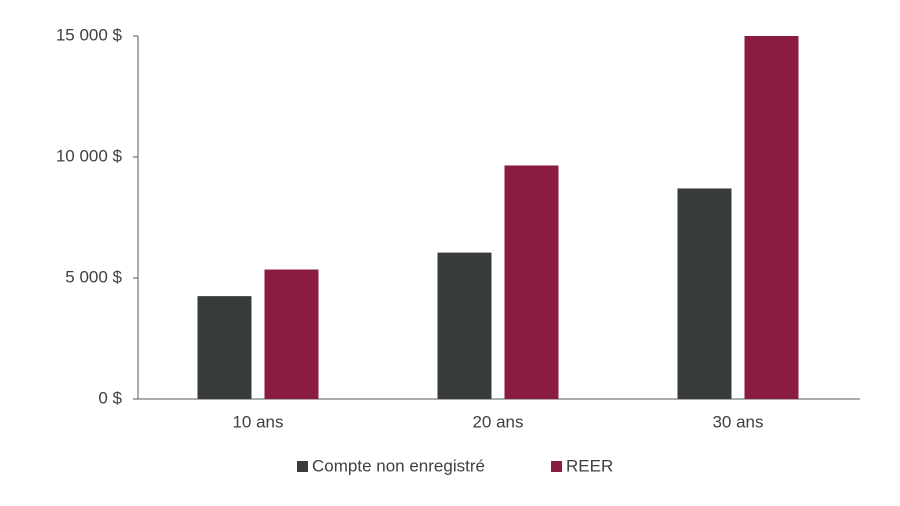 The width and height of the screenshot is (900, 506). Describe the element at coordinates (398, 465) in the screenshot. I see `legend-label: Compte non enregistré` at that location.